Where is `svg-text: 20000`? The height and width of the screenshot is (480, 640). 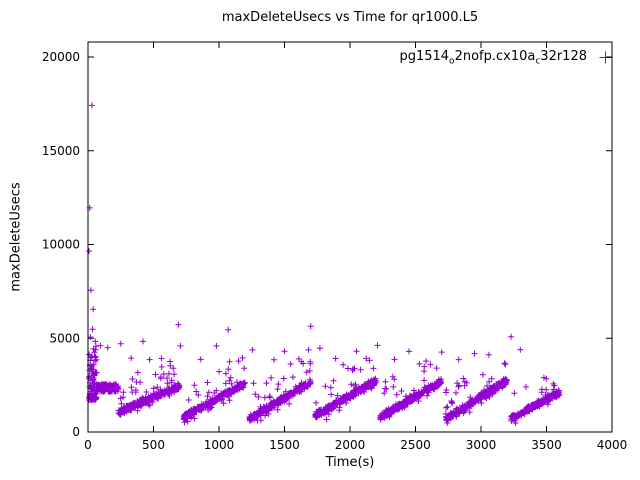 svg-text: 20000 is located at coordinates (61, 57).